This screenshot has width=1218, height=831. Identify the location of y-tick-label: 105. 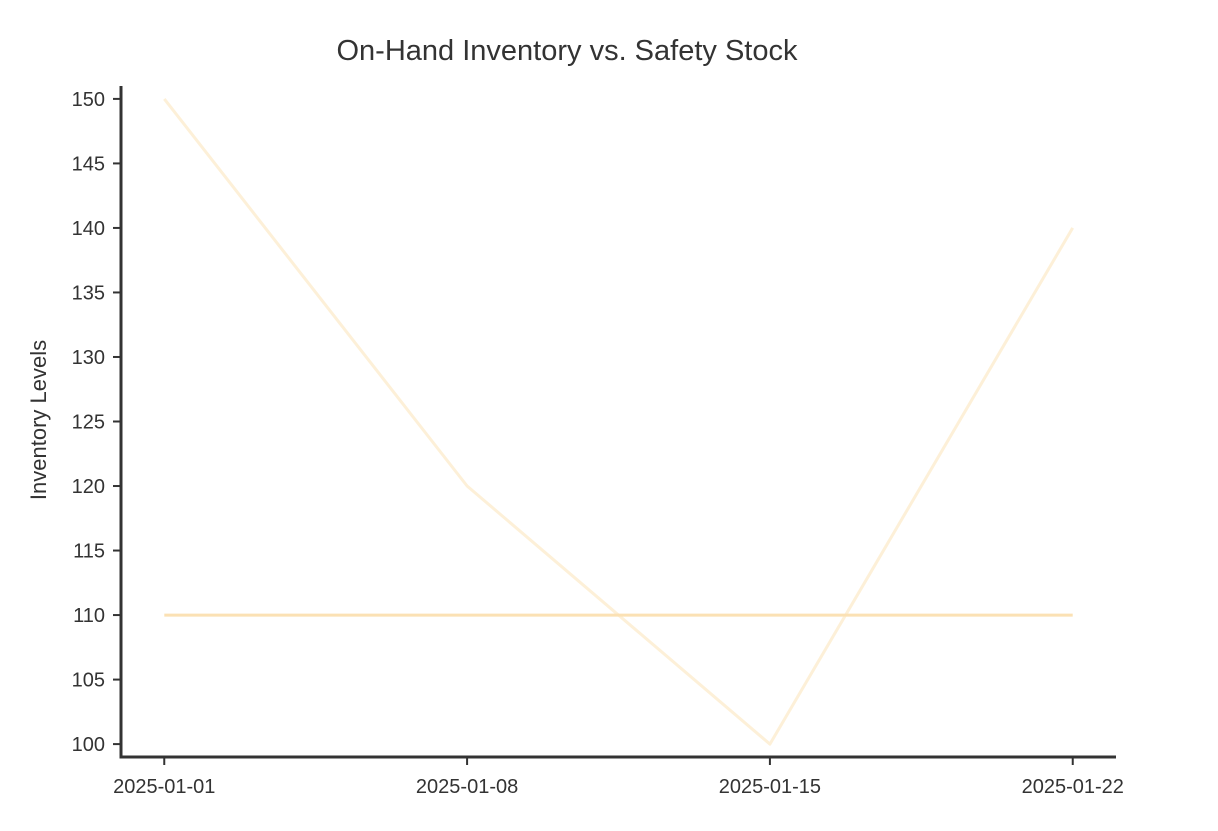
(88, 681).